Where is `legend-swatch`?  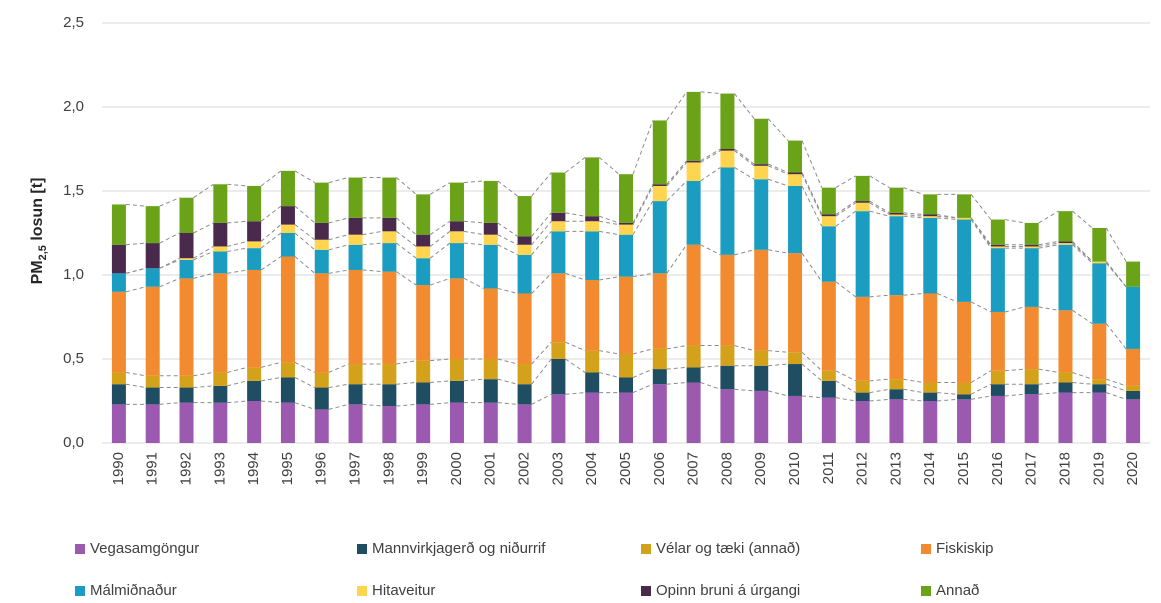 legend-swatch is located at coordinates (80, 591).